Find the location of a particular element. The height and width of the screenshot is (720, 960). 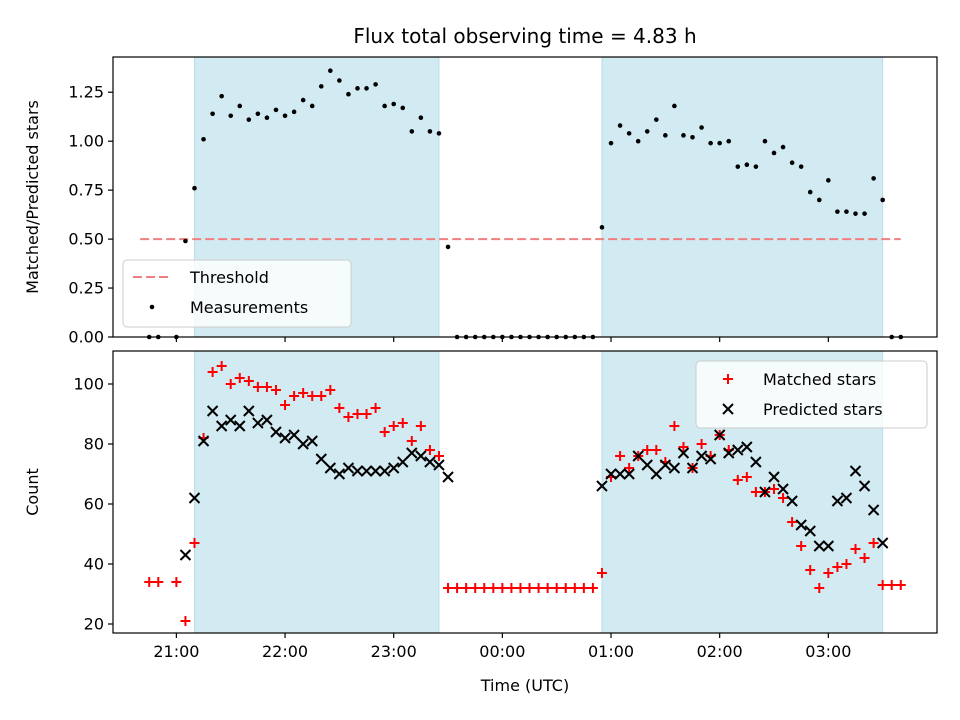

legend-measurement-swatch is located at coordinates (152, 307).